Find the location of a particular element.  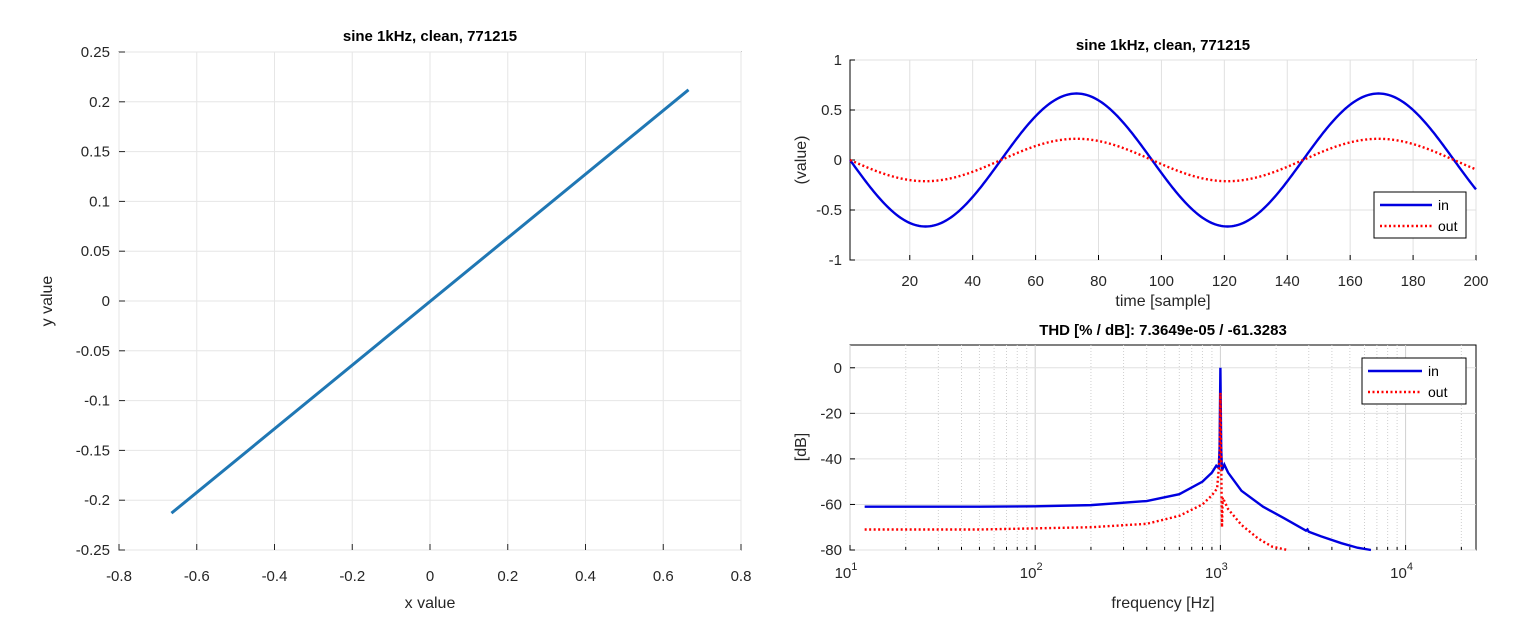

time-legend-label-out: out is located at coordinates (1448, 226).